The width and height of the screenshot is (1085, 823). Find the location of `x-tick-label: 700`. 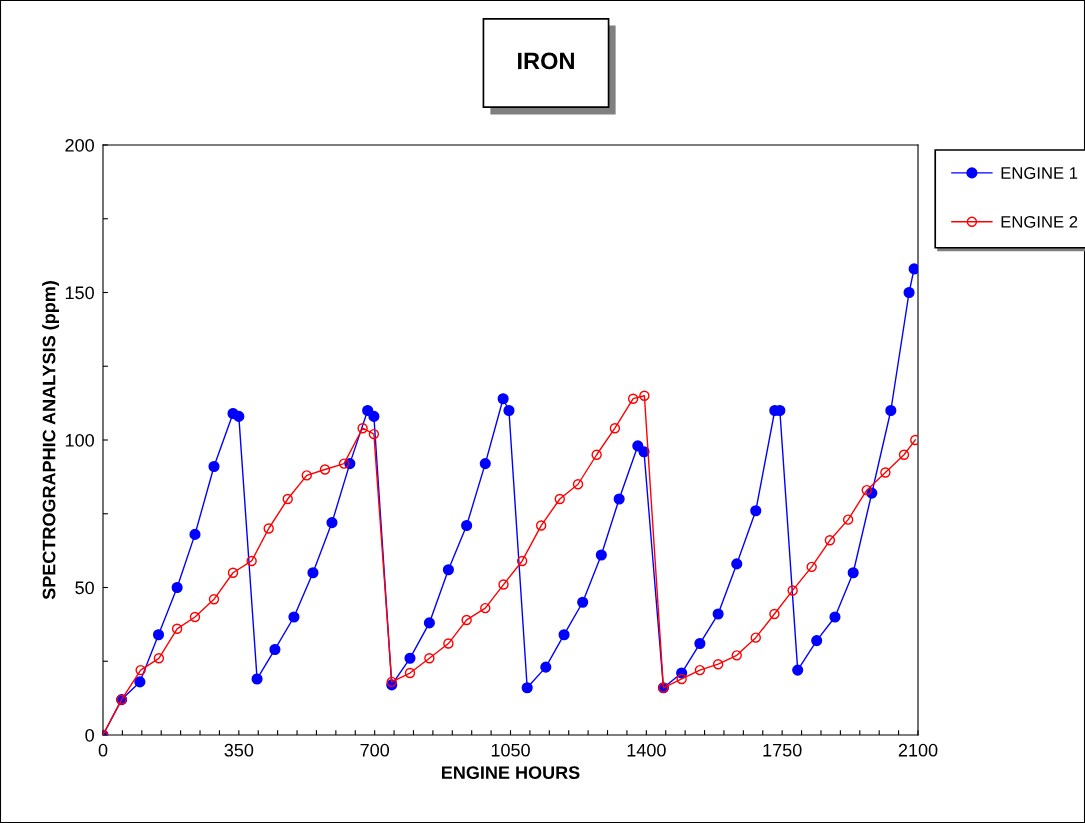

x-tick-label: 700 is located at coordinates (375, 750).